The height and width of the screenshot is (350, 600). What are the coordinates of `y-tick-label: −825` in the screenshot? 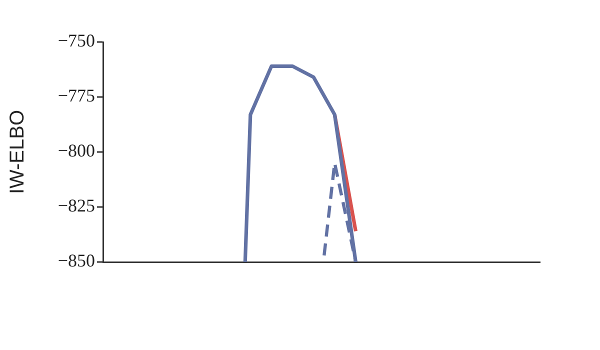 It's located at (76, 206).